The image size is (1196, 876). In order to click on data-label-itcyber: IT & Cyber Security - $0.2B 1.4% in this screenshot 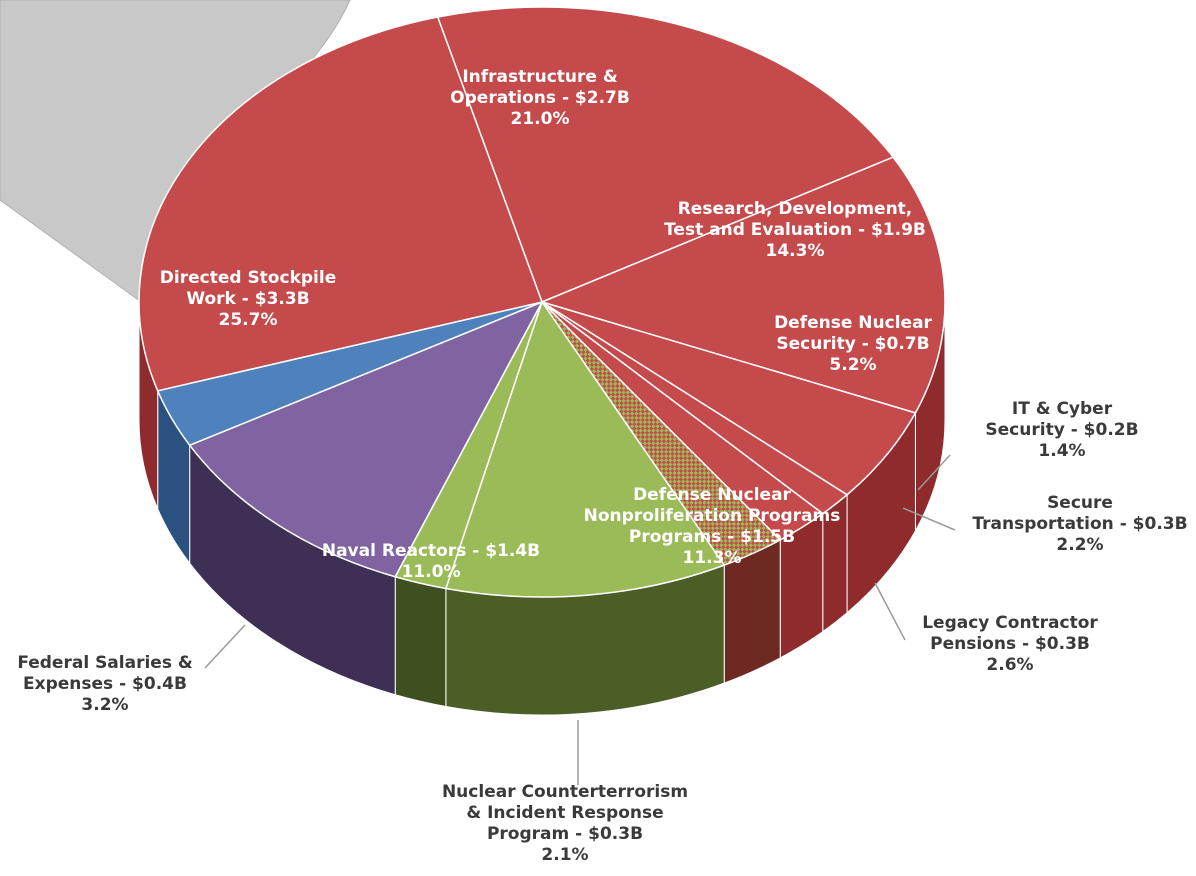, I will do `click(1061, 430)`.